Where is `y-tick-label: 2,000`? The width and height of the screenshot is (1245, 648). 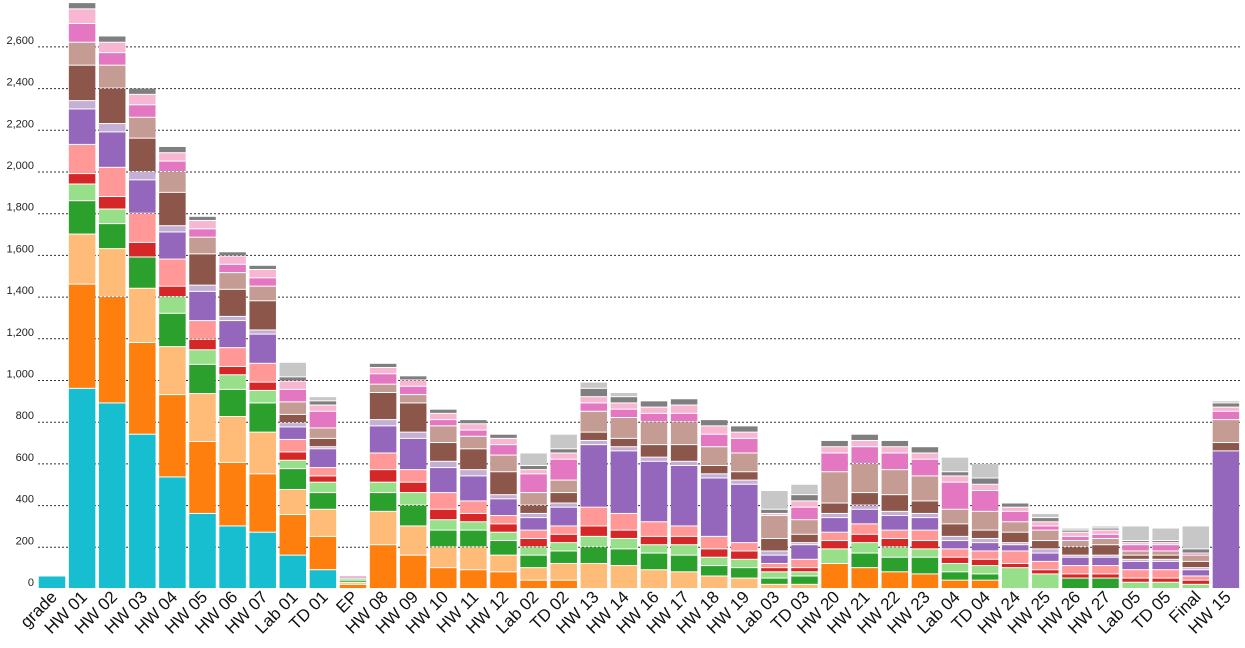 y-tick-label: 2,000 is located at coordinates (20, 166).